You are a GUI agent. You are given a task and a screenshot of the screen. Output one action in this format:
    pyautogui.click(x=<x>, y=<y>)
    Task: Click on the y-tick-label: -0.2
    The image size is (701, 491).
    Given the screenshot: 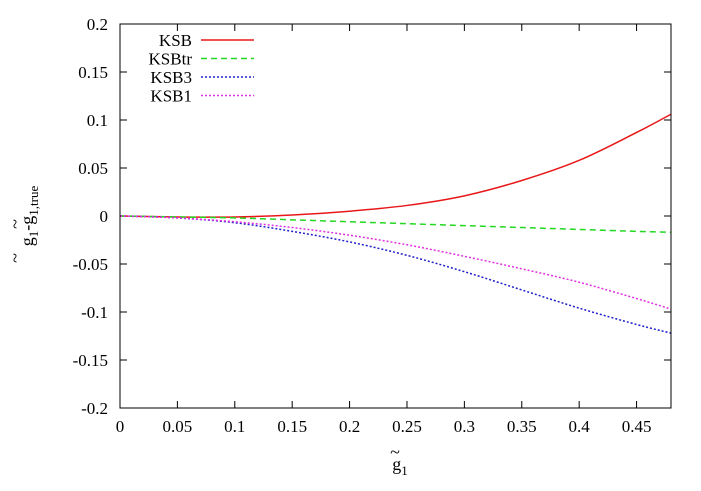 What is the action you would take?
    pyautogui.click(x=94, y=408)
    